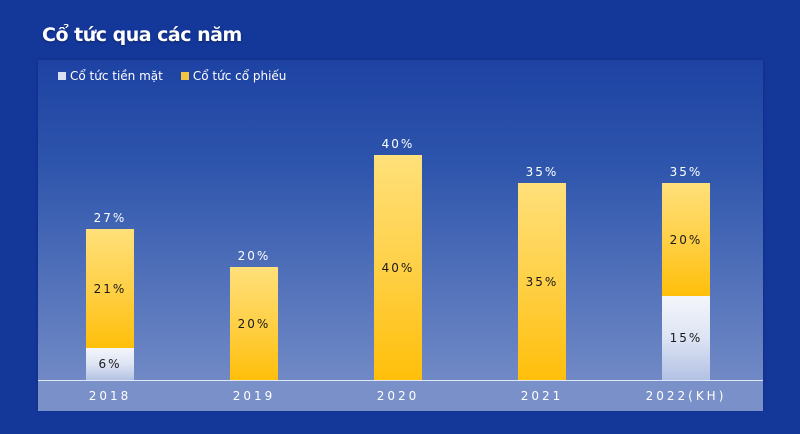  Describe the element at coordinates (142, 35) in the screenshot. I see `chart-title: Cổ tức qua các năm` at that location.